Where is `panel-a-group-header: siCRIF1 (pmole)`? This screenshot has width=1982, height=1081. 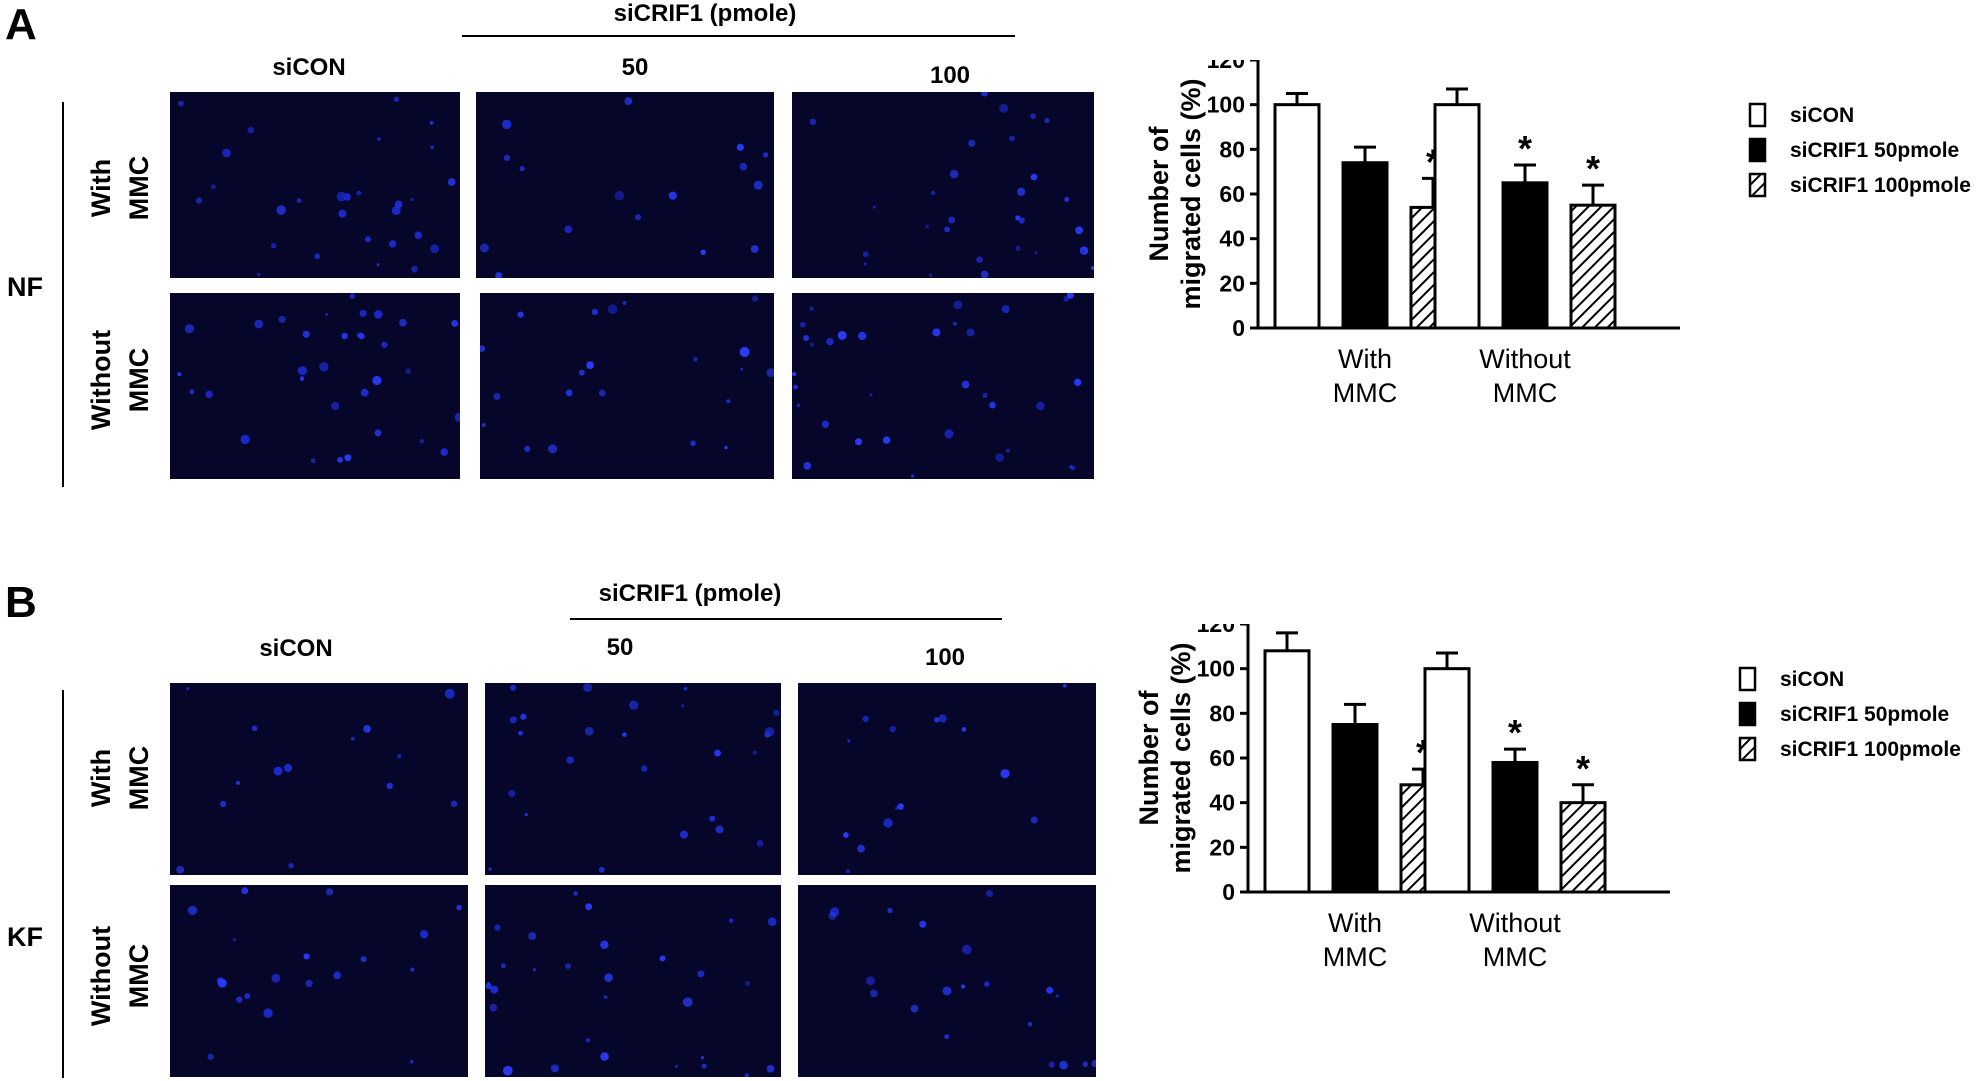
panel-a-group-header: siCRIF1 (pmole) is located at coordinates (705, 13).